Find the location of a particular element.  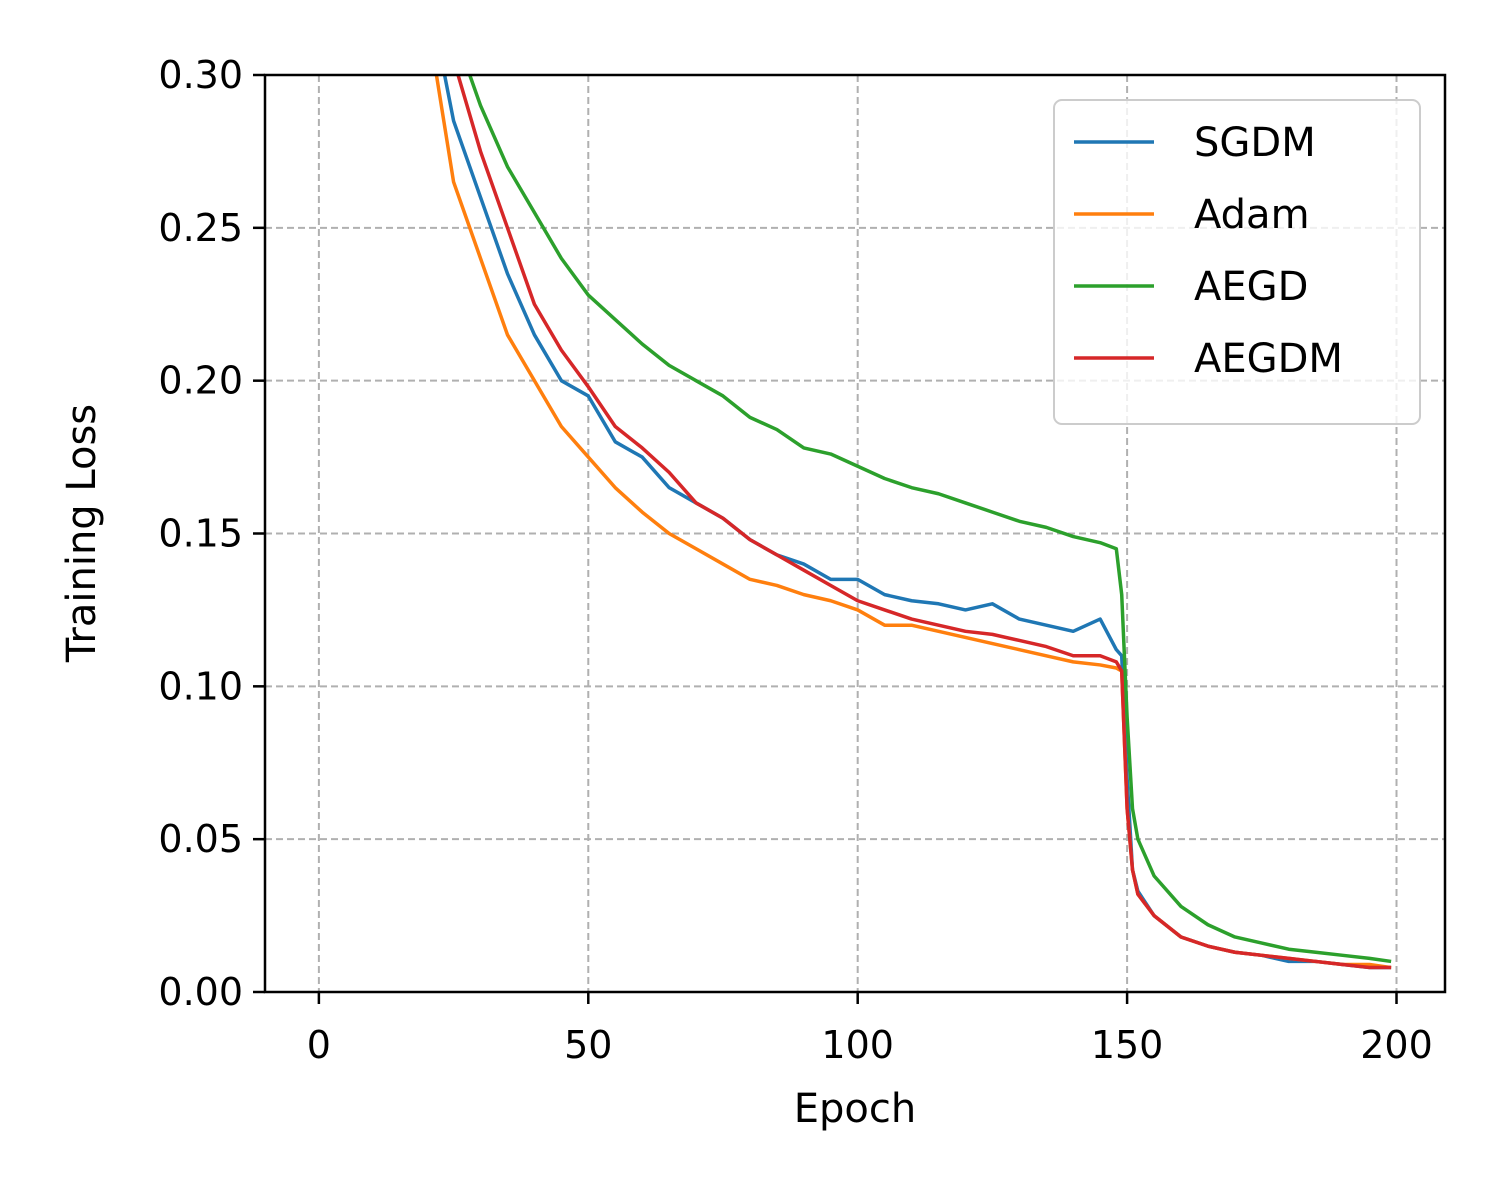

x-tick-label: 50 is located at coordinates (588, 1045).